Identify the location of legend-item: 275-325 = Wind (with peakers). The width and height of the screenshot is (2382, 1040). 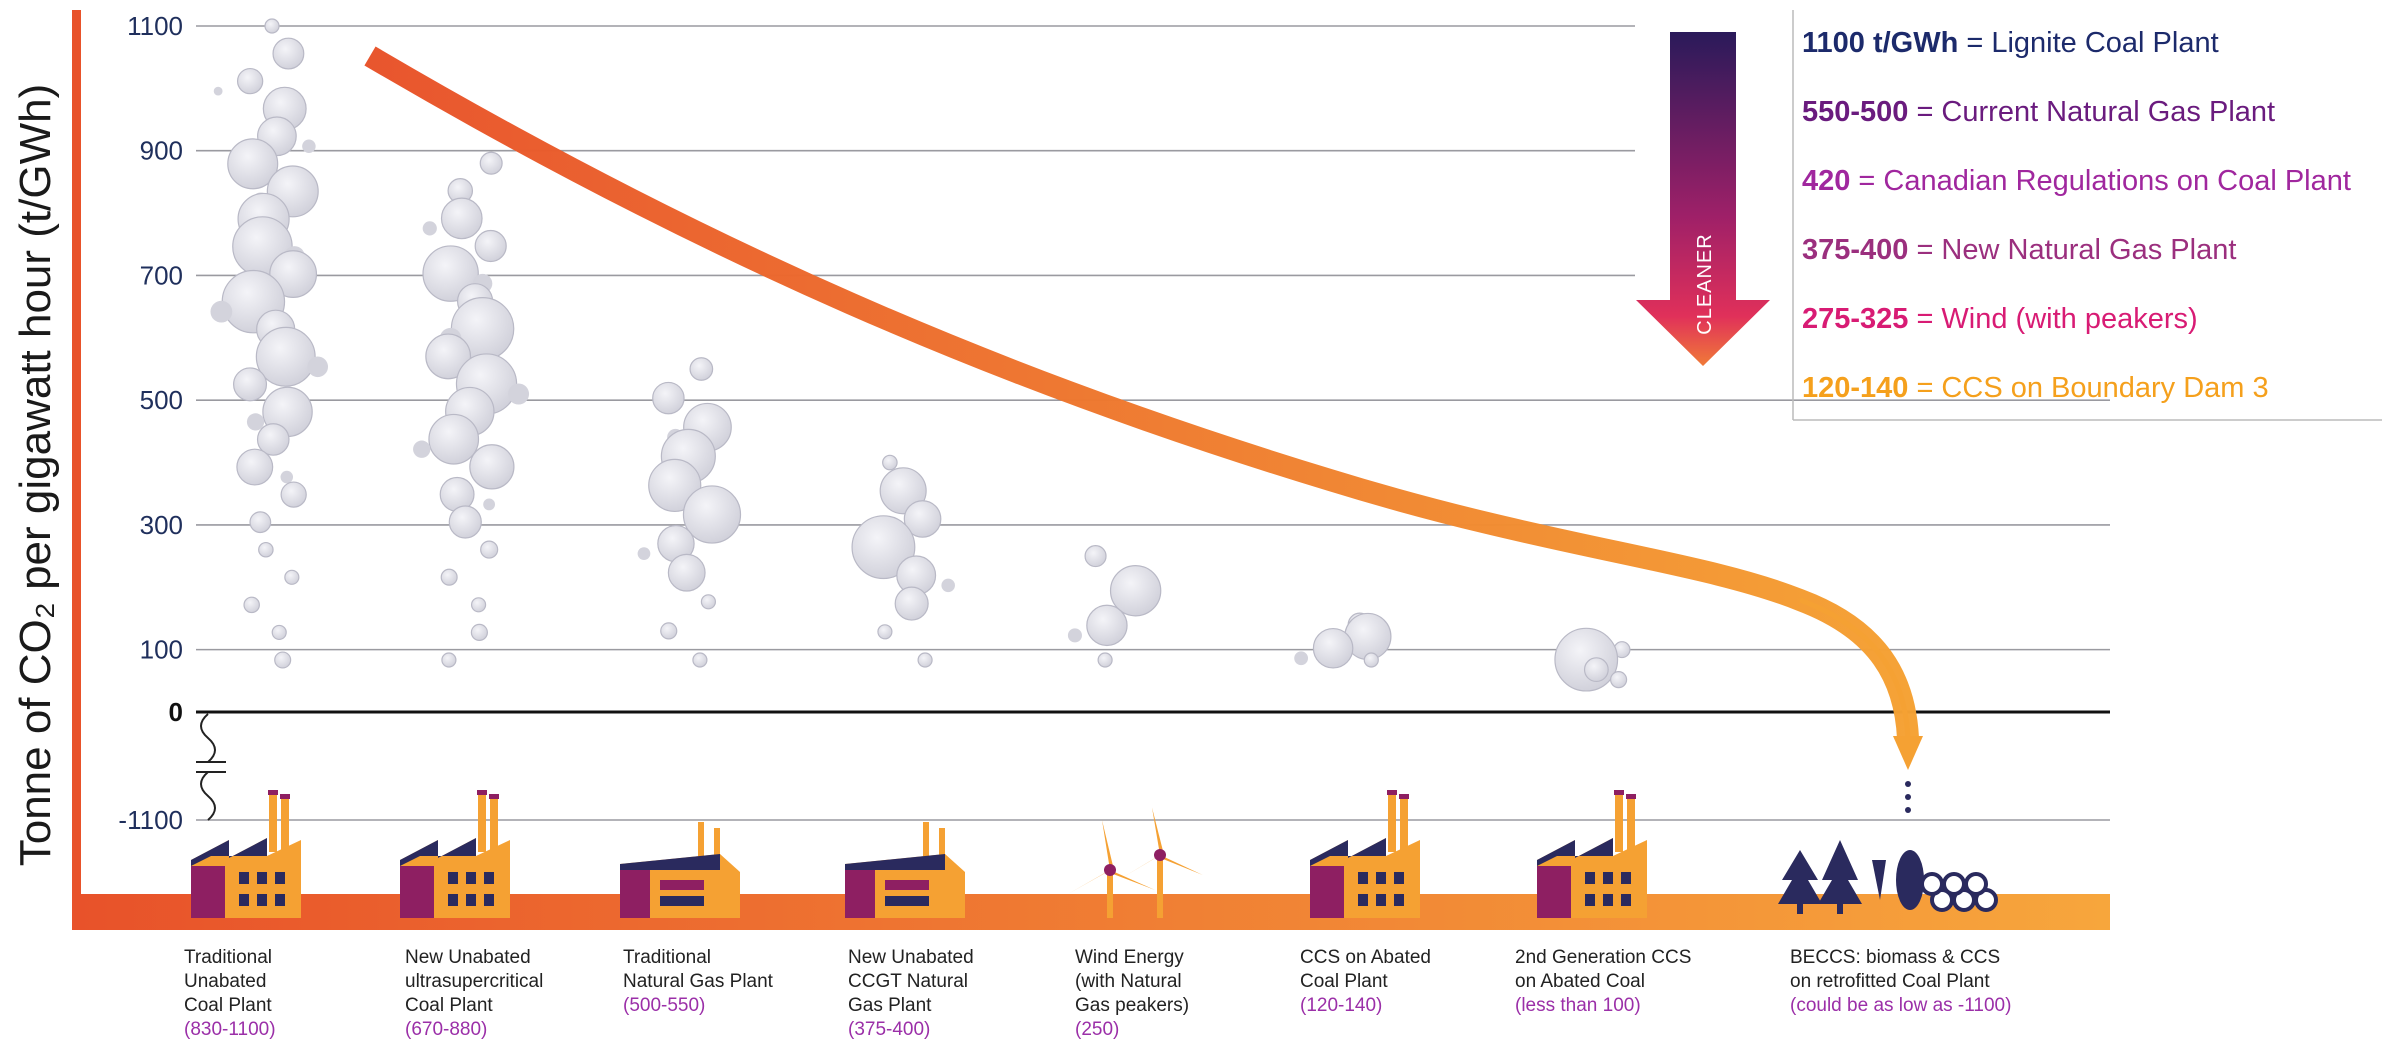
(2000, 319).